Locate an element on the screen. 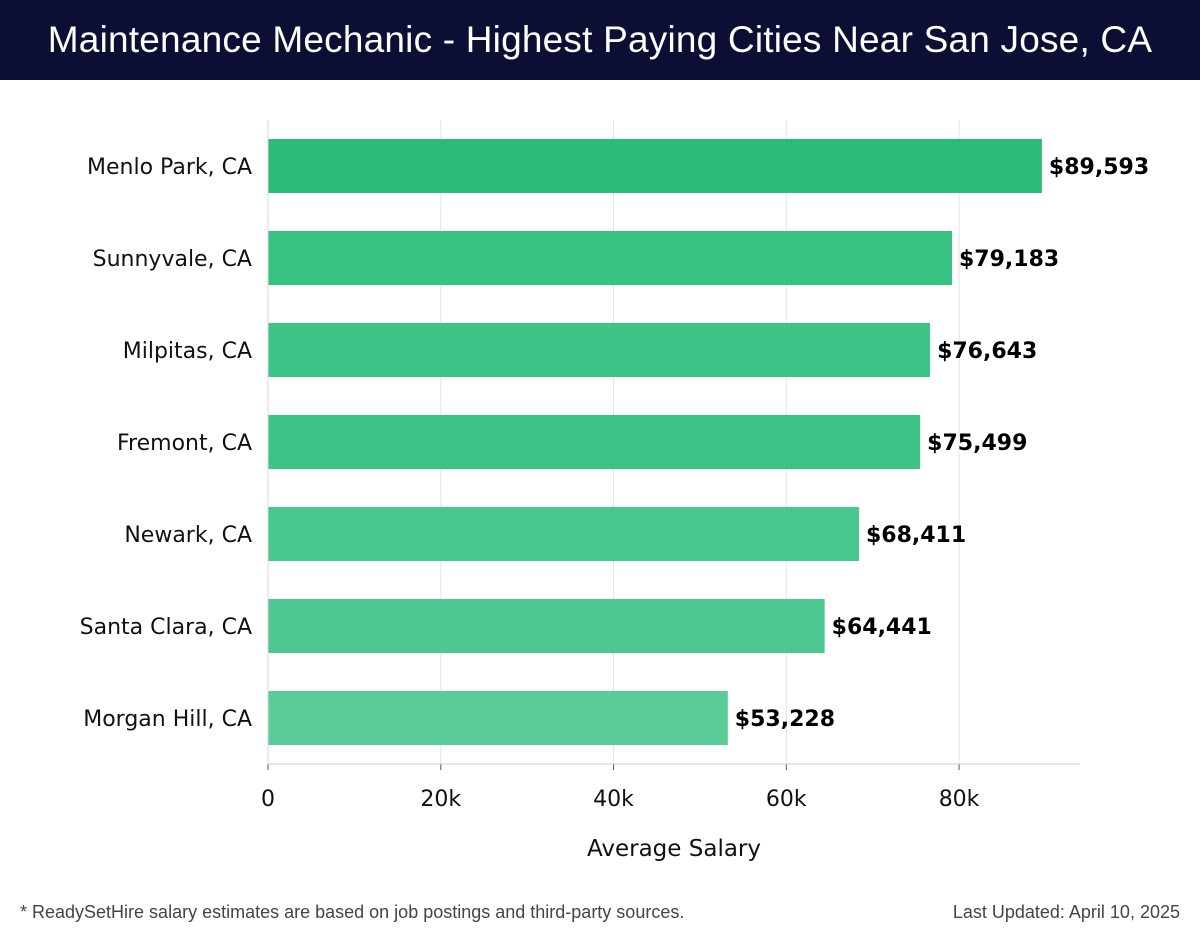 The height and width of the screenshot is (940, 1200). x-tick-label: 60k is located at coordinates (786, 799).